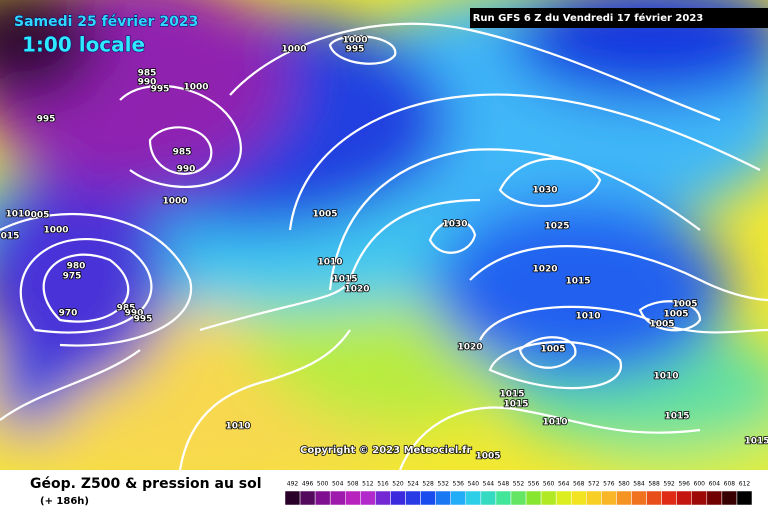  Describe the element at coordinates (489, 484) in the screenshot. I see `scale-label: 544` at that location.